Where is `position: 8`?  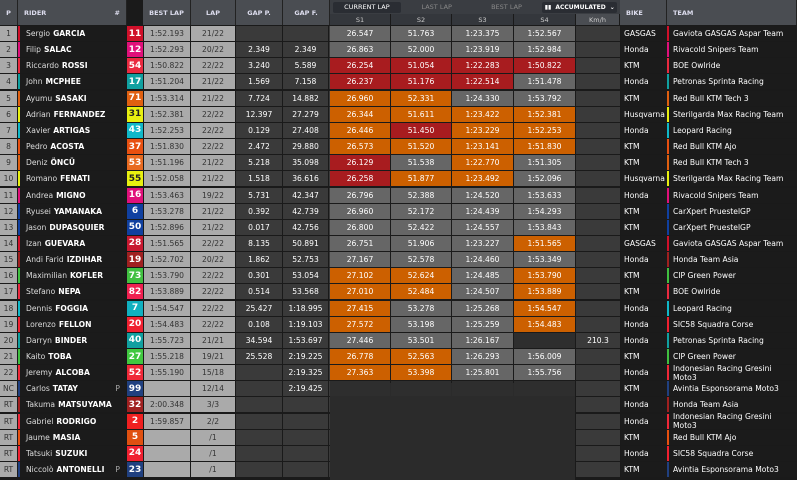 position: 8 is located at coordinates (8, 147).